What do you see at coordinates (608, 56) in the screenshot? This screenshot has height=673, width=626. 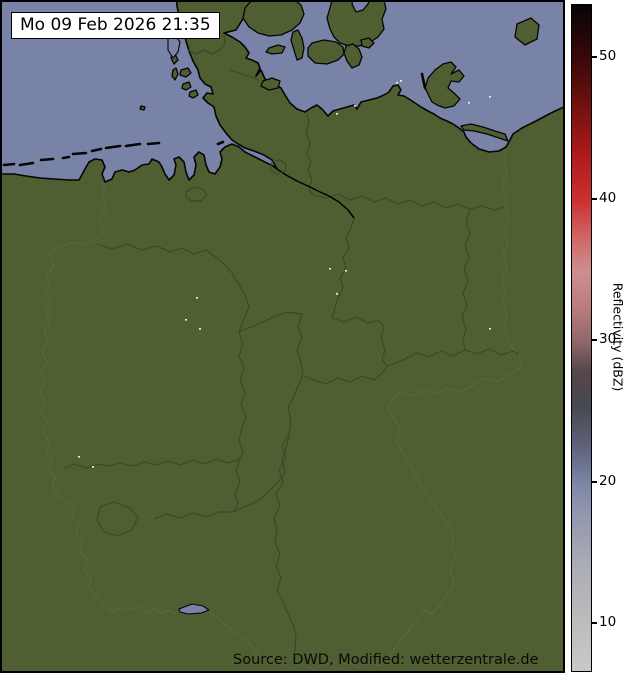 I see `colorbar-tick-label: 50` at bounding box center [608, 56].